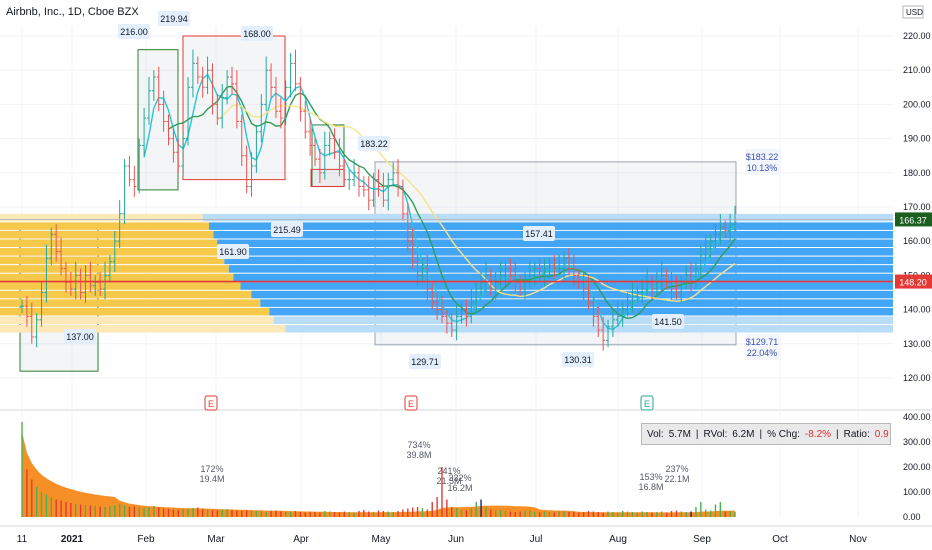 The image size is (932, 550). What do you see at coordinates (72, 12) in the screenshot?
I see `chart-title: Airbnb, Inc., 1D, Cboe BZX` at bounding box center [72, 12].